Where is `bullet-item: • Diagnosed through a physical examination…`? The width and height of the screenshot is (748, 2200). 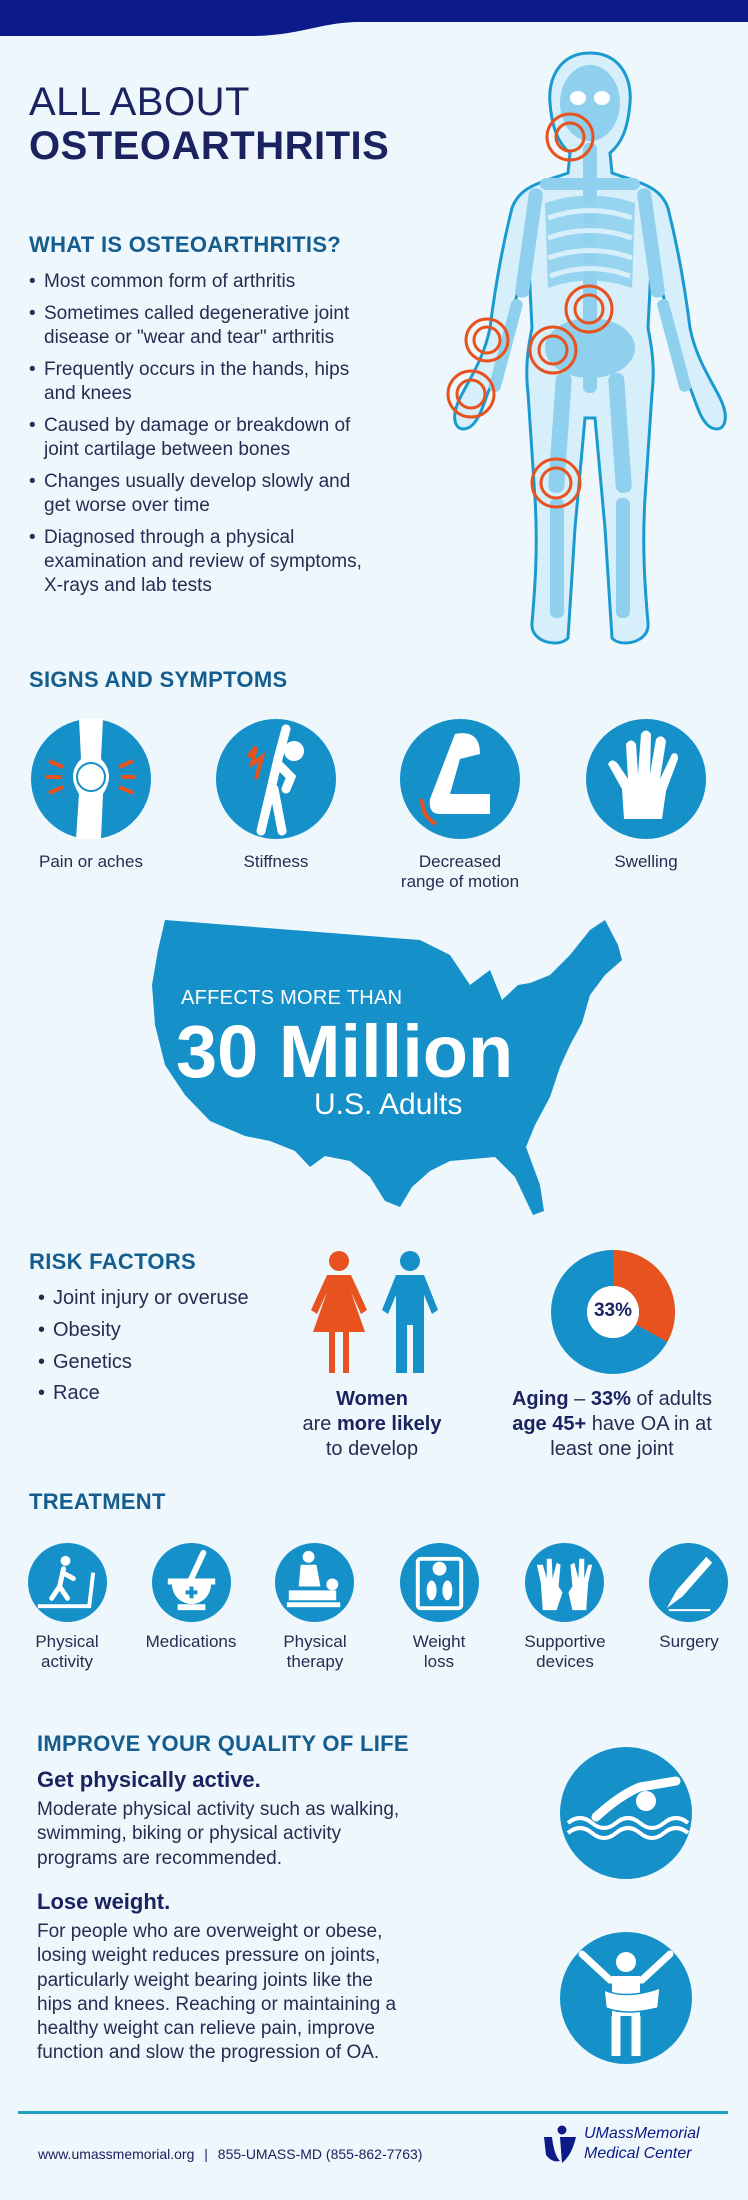
bullet-item: • Diagnosed through a physical examination… is located at coordinates (195, 561).